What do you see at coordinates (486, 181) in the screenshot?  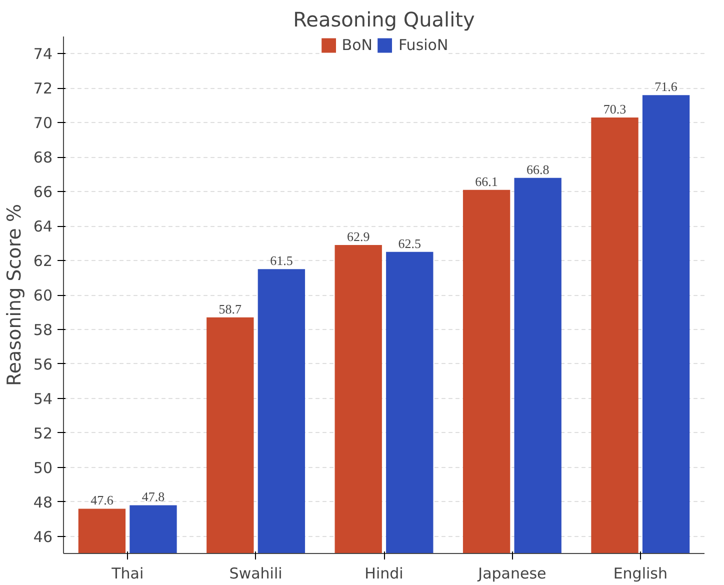 I see `data-label: 66.1` at bounding box center [486, 181].